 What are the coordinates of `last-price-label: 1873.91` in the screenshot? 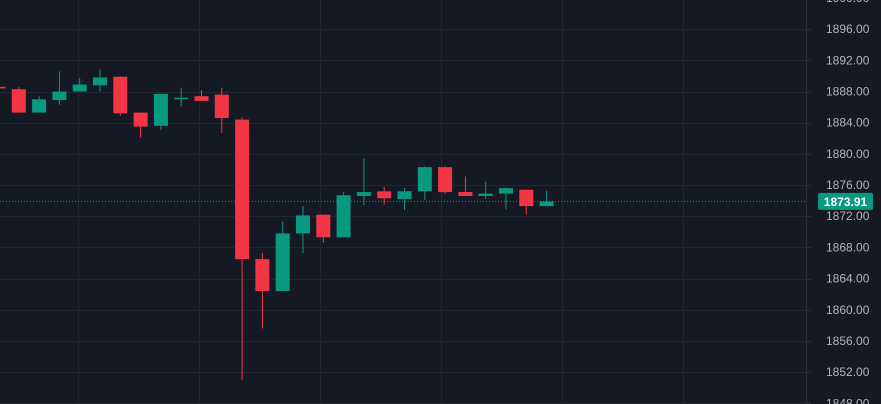 It's located at (846, 202).